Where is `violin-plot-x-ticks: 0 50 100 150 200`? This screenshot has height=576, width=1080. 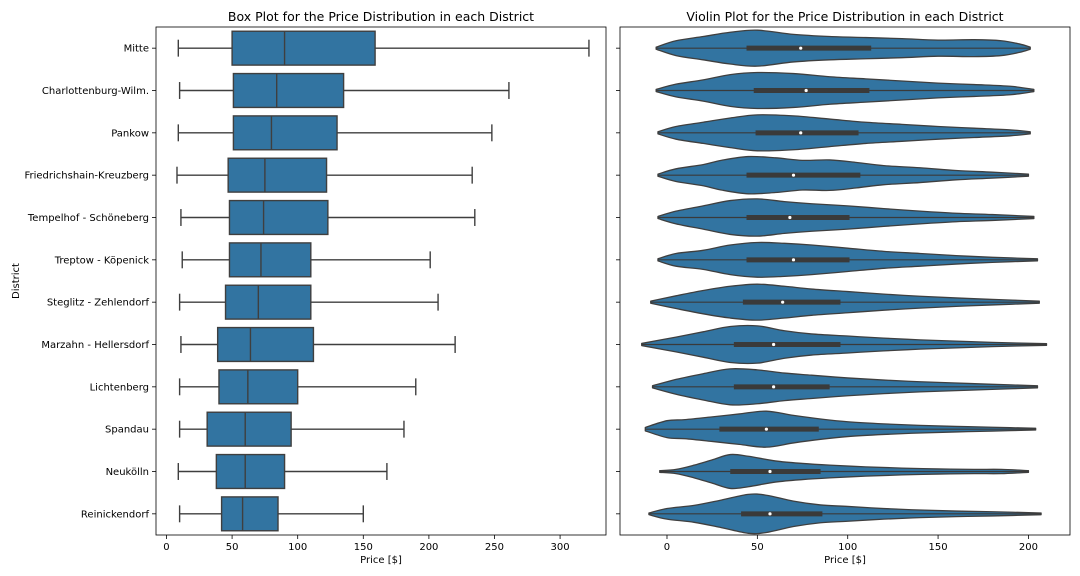
violin-plot-x-ticks: 0 50 100 150 200 is located at coordinates (851, 544).